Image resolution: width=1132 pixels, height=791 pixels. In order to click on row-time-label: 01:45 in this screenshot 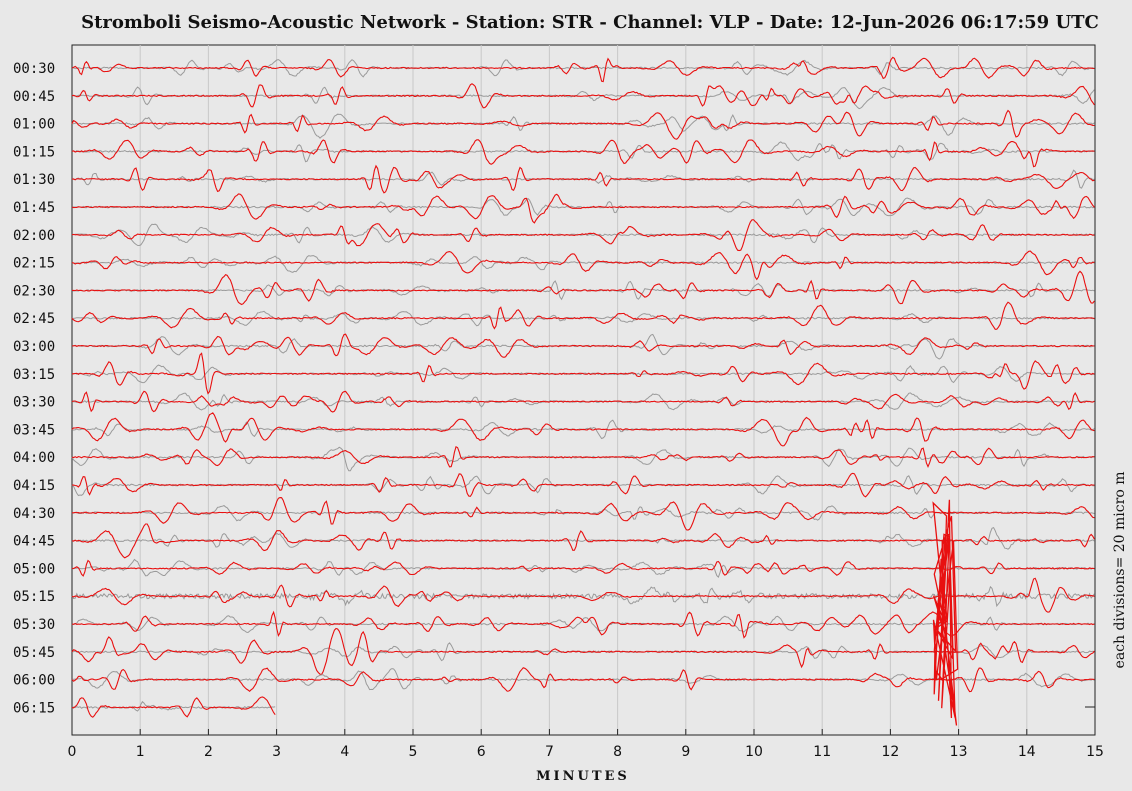, I will do `click(34, 208)`.